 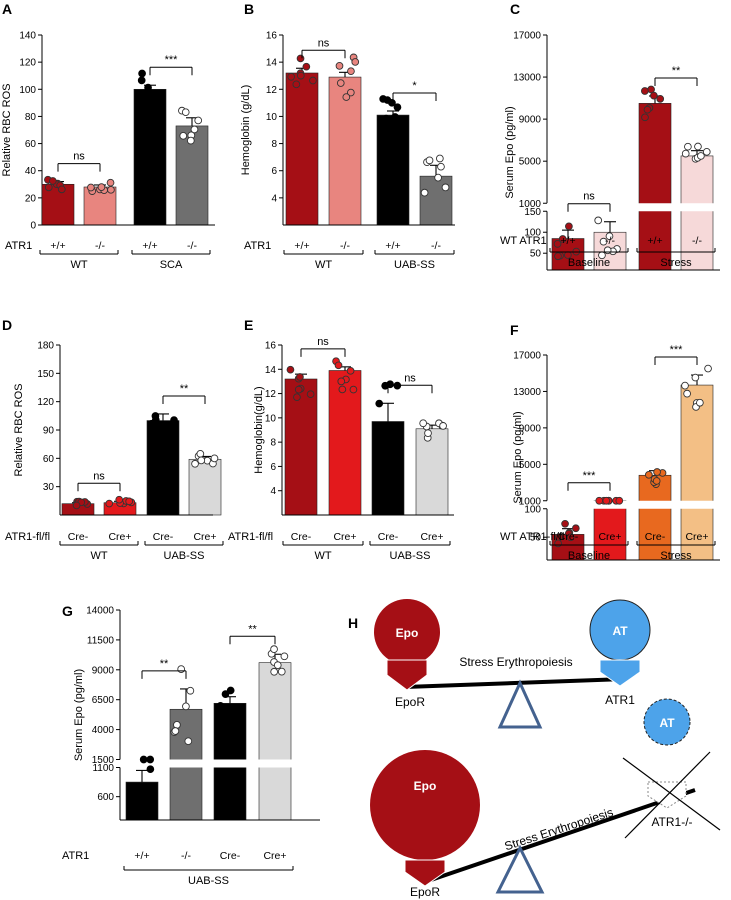 What do you see at coordinates (67, 611) in the screenshot?
I see `panel-label-g: G` at bounding box center [67, 611].